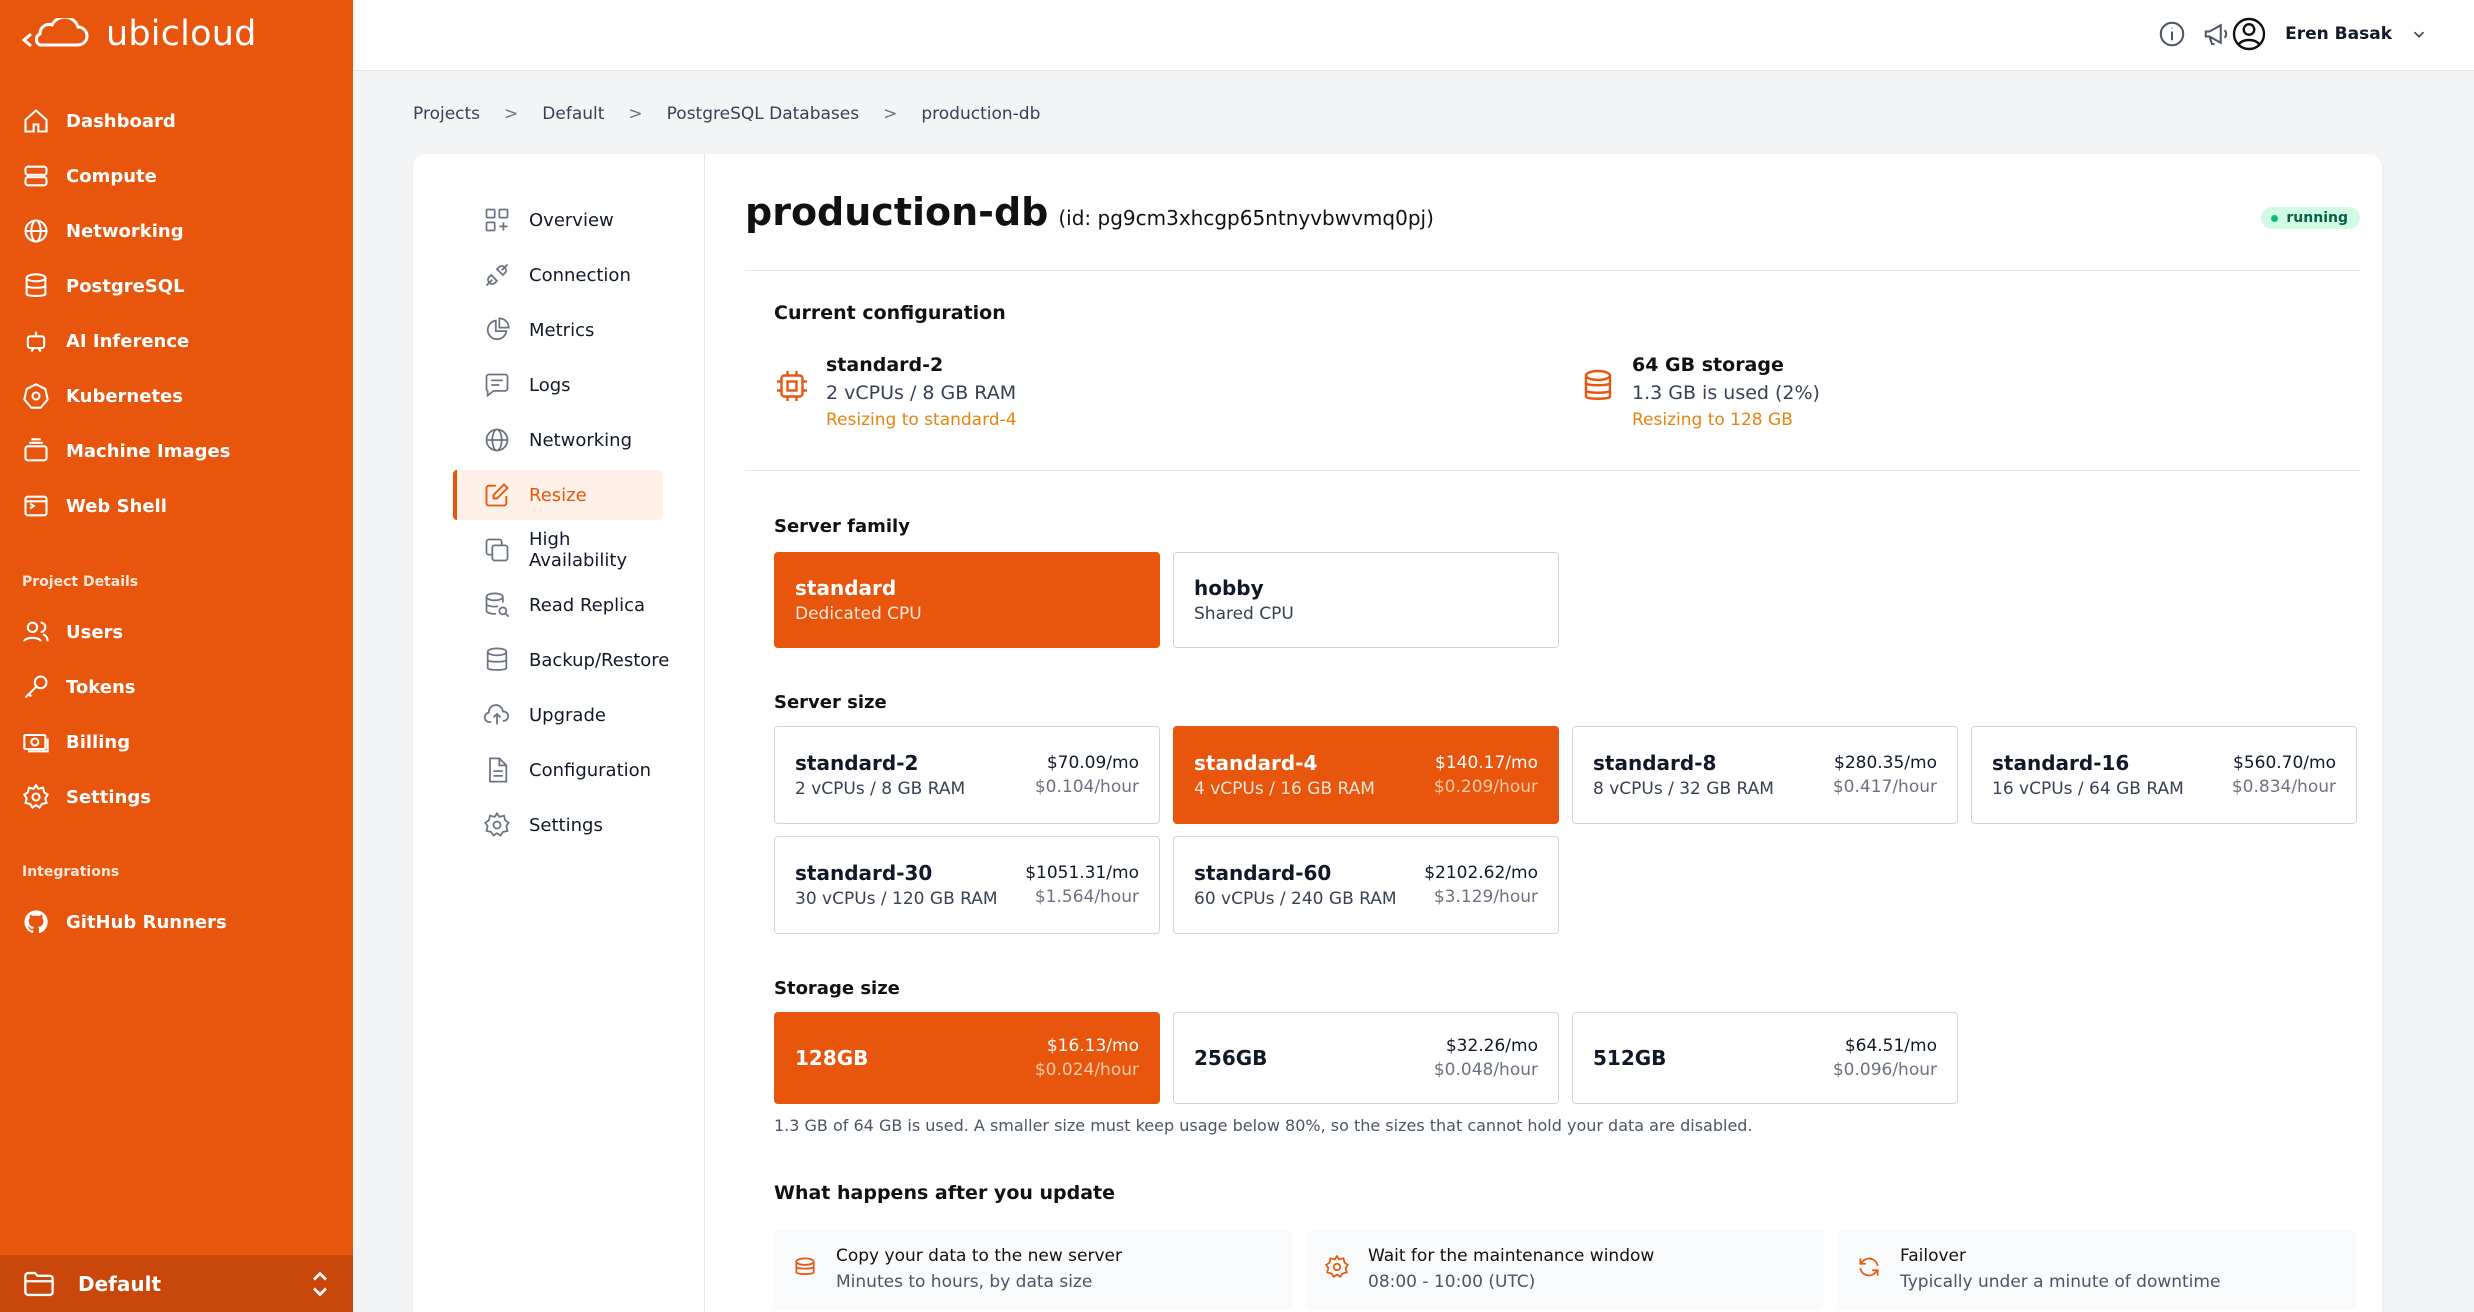  I want to click on tab-label: Read Replica, so click(587, 605).